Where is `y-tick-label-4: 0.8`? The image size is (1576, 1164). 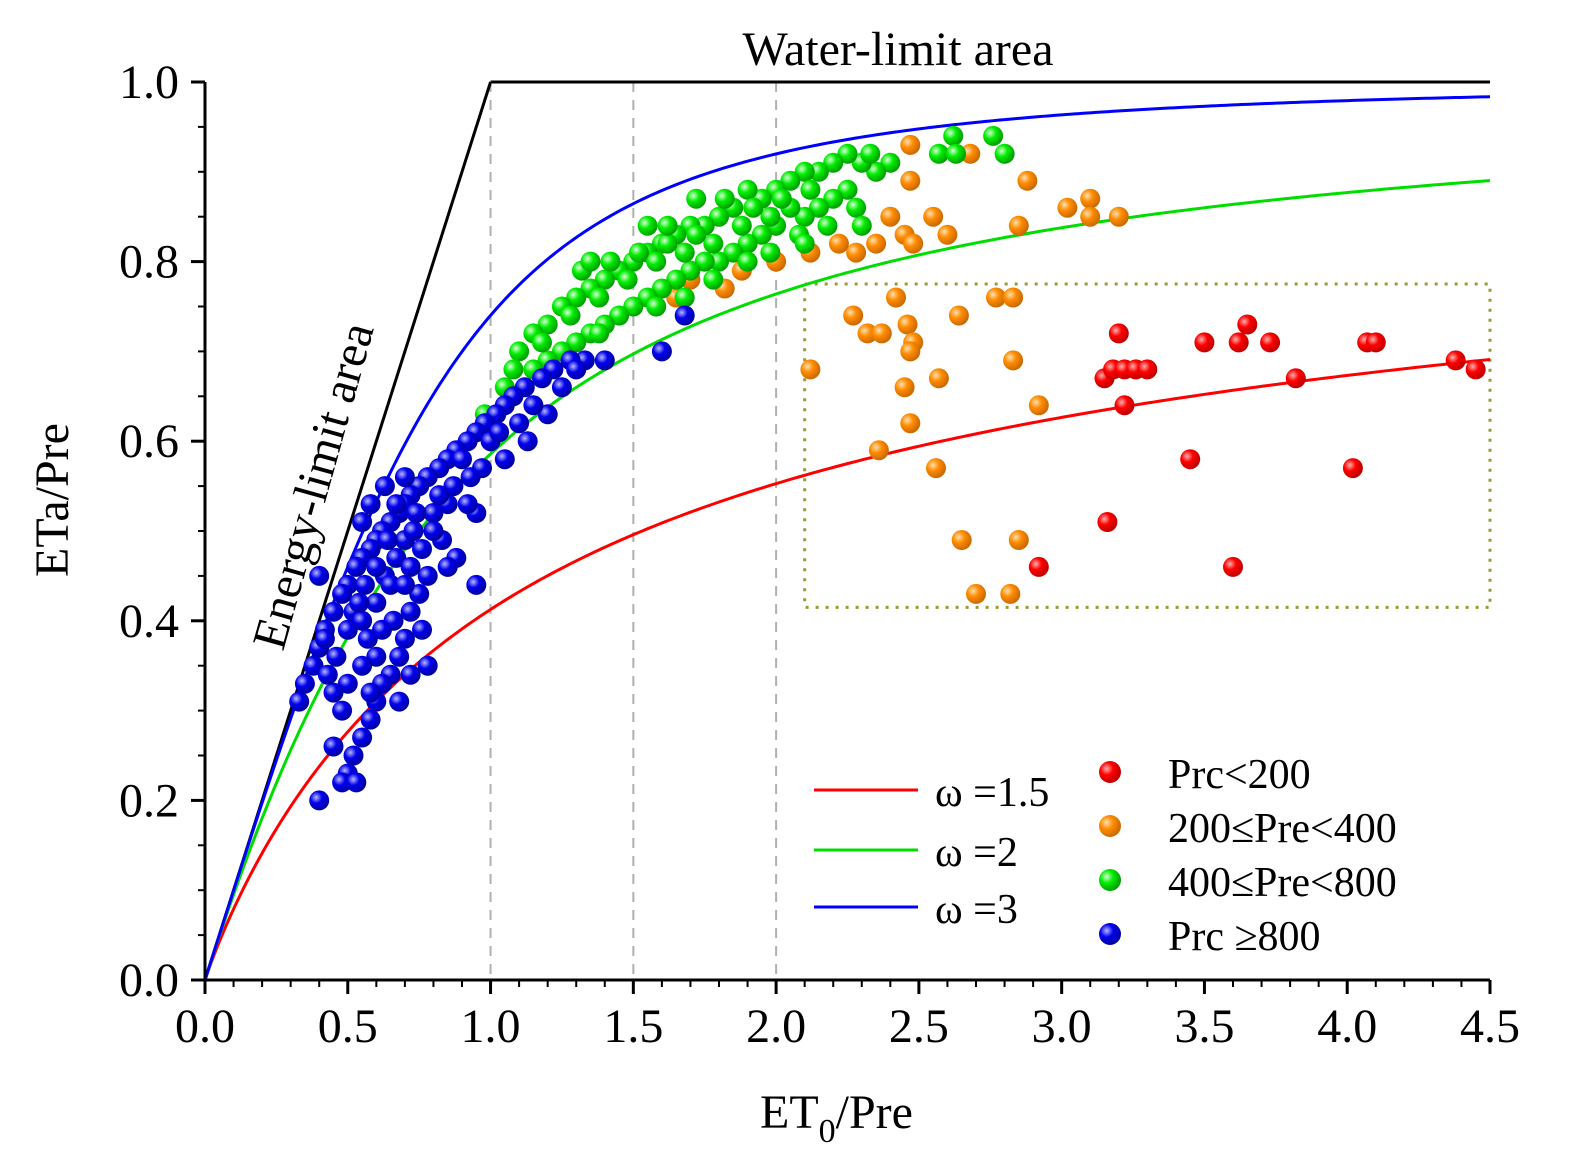 y-tick-label-4: 0.8 is located at coordinates (149, 262).